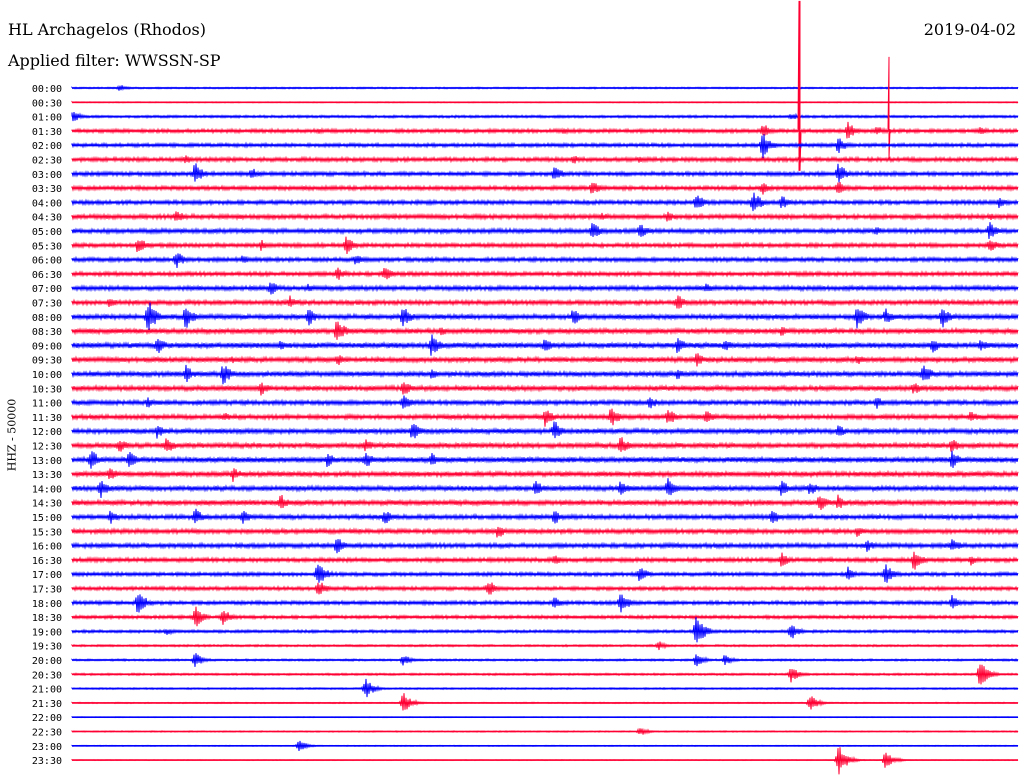 This screenshot has height=780, width=1024. I want to click on filter-subtitle: Applied filter: WWSSN-SP, so click(114, 60).